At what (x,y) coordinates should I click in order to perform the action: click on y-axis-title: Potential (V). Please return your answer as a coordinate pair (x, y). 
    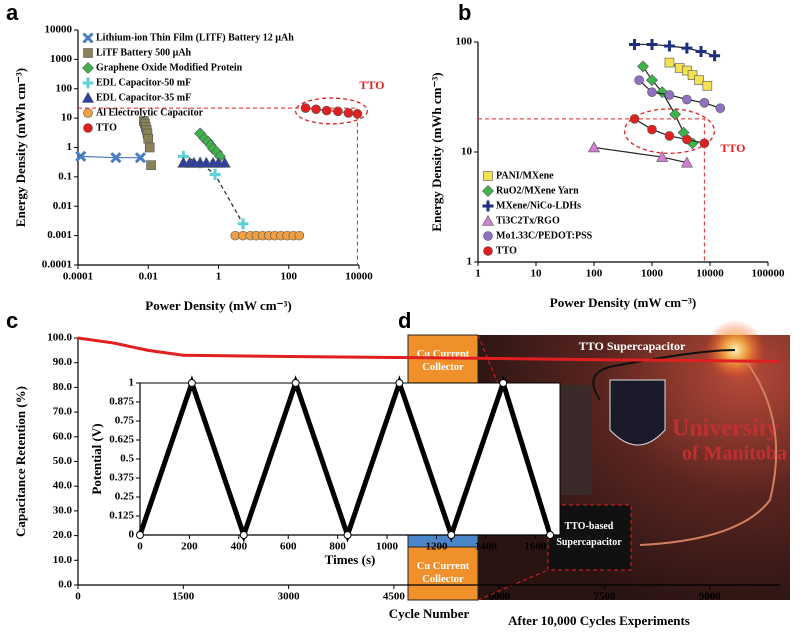
    Looking at the image, I should click on (96, 458).